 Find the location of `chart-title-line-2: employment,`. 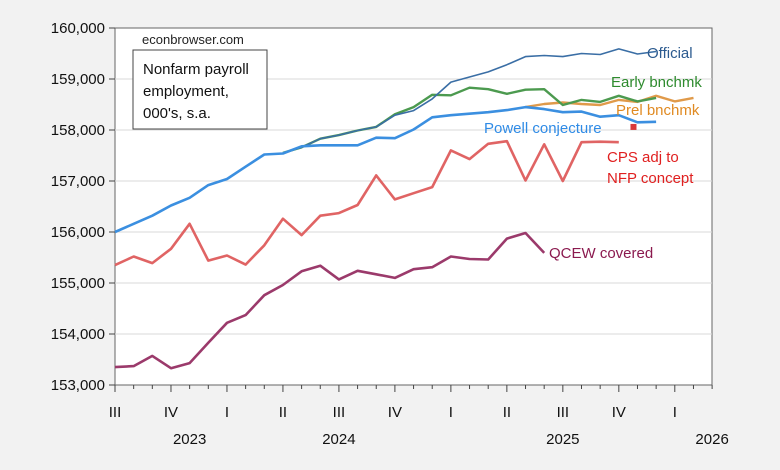

chart-title-line-2: employment, is located at coordinates (186, 91).